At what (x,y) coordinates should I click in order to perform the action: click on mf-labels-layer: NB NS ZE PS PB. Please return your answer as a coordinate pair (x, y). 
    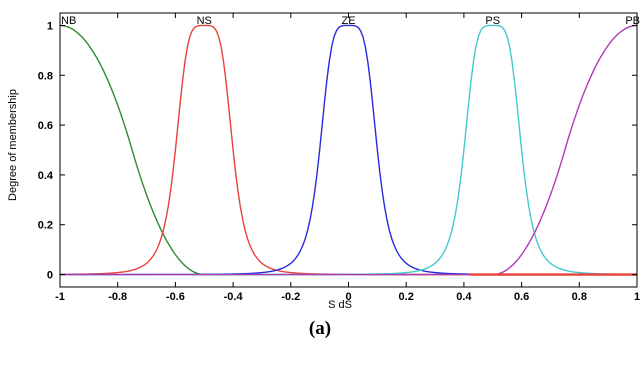
    Looking at the image, I should click on (350, 21).